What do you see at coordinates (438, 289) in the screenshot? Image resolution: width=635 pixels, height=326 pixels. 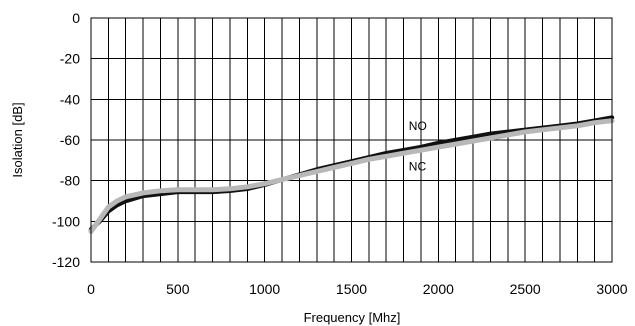 I see `x-tick-label: 2000` at bounding box center [438, 289].